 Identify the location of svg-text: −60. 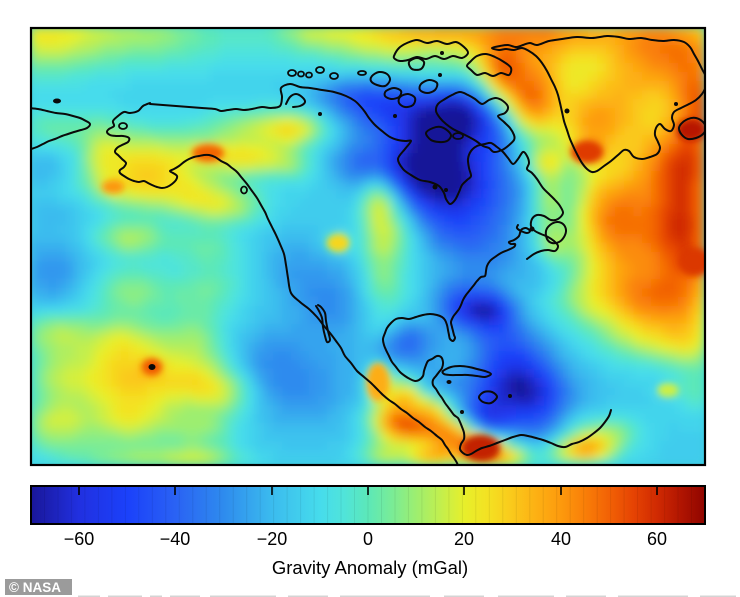
(79, 539).